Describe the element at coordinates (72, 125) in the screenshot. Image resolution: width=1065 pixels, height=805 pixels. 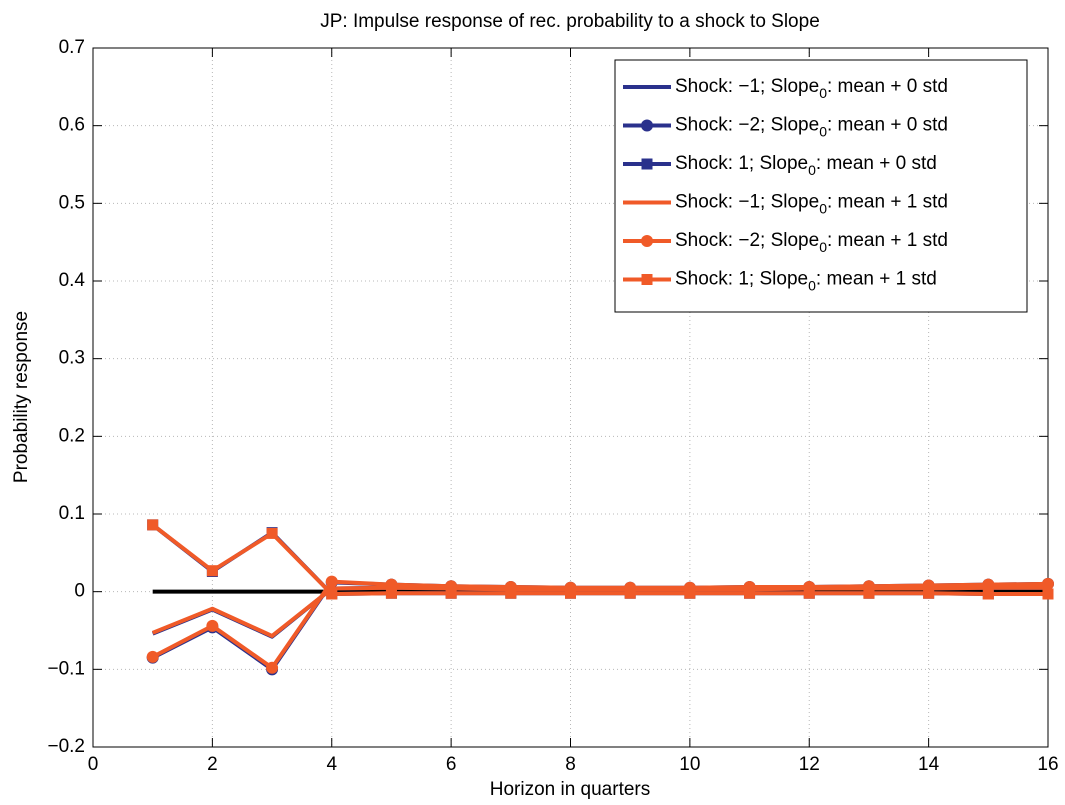
I see `y-tick-label: 0.6` at that location.